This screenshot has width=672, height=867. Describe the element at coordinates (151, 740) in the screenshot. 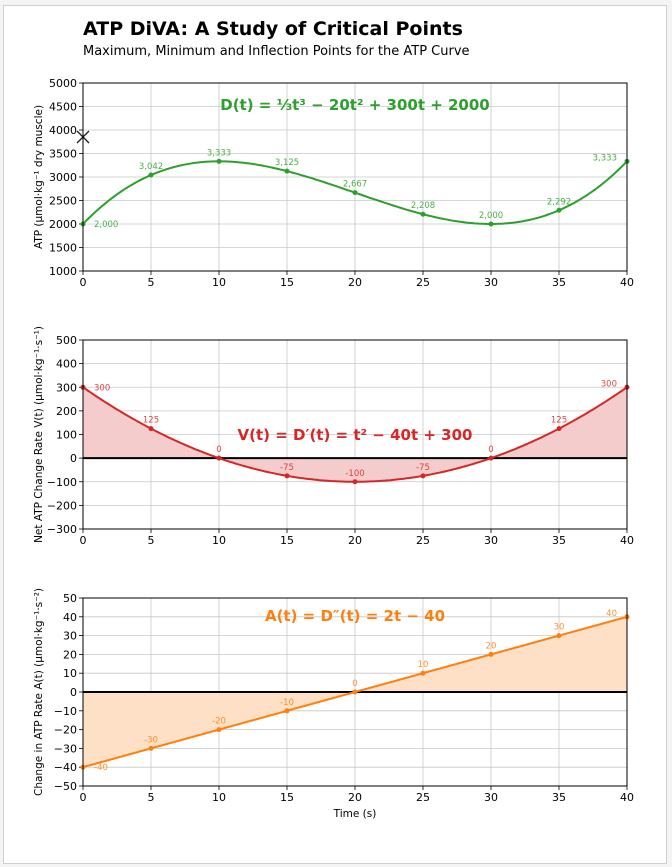

I see `data-label: -30` at that location.